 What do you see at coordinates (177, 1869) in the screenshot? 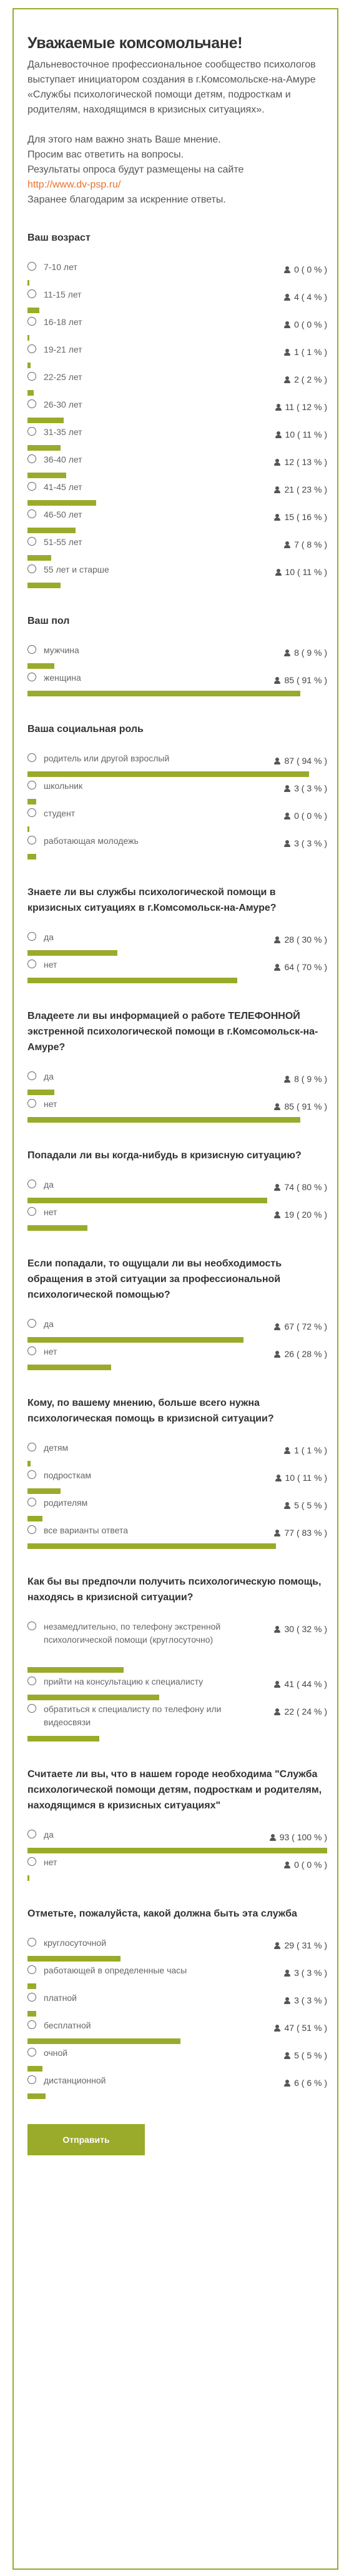
I see `answer-option: нет 0 ( 0 % )` at bounding box center [177, 1869].